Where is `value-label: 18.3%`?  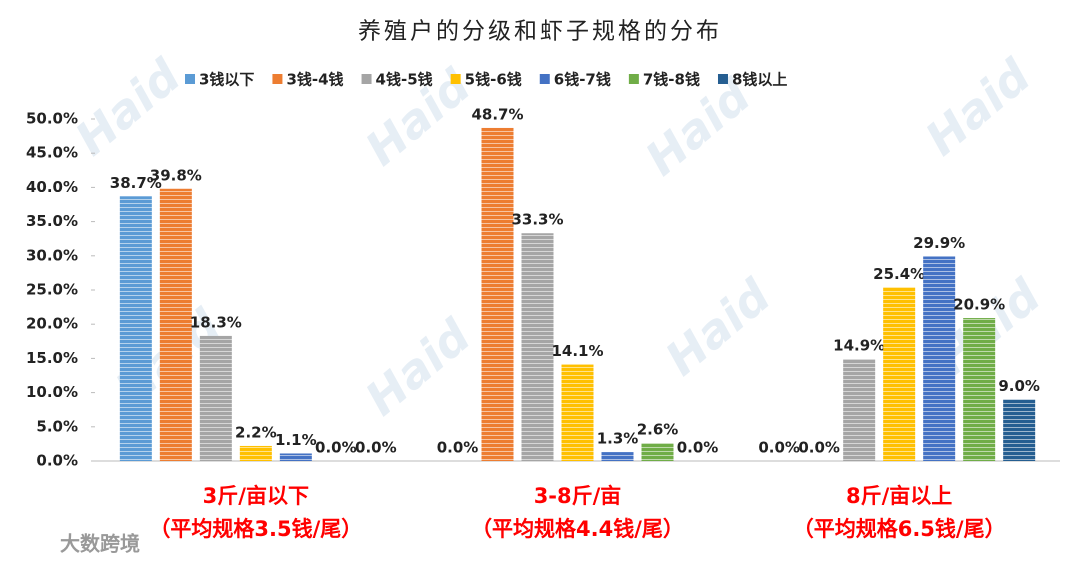
value-label: 18.3% is located at coordinates (216, 322).